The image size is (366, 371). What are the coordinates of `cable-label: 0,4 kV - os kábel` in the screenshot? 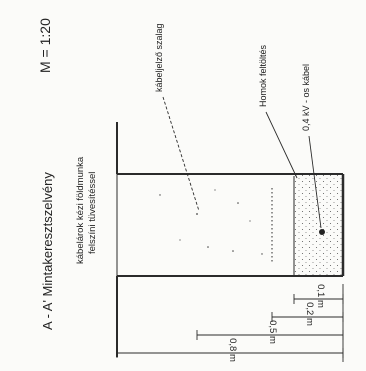 It's located at (306, 97).